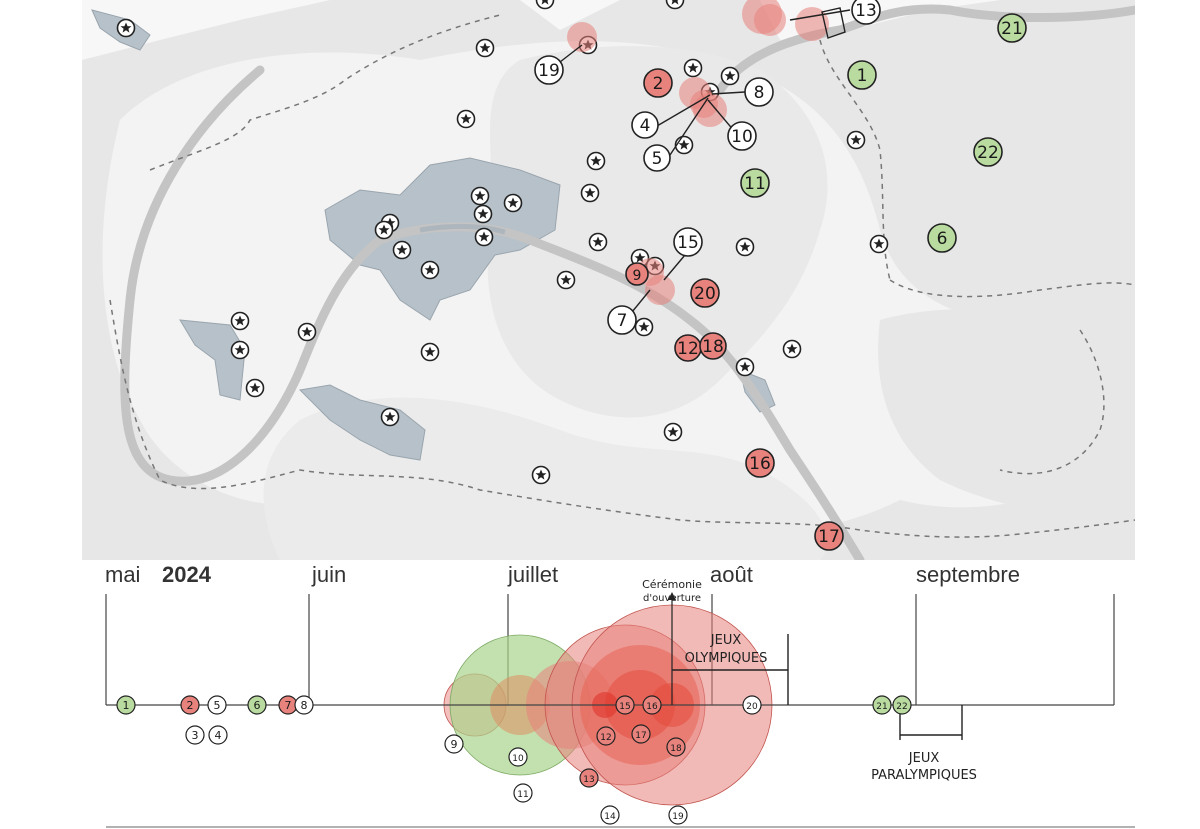 This screenshot has height=829, width=1200. I want to click on map-marker-20: 20, so click(705, 293).